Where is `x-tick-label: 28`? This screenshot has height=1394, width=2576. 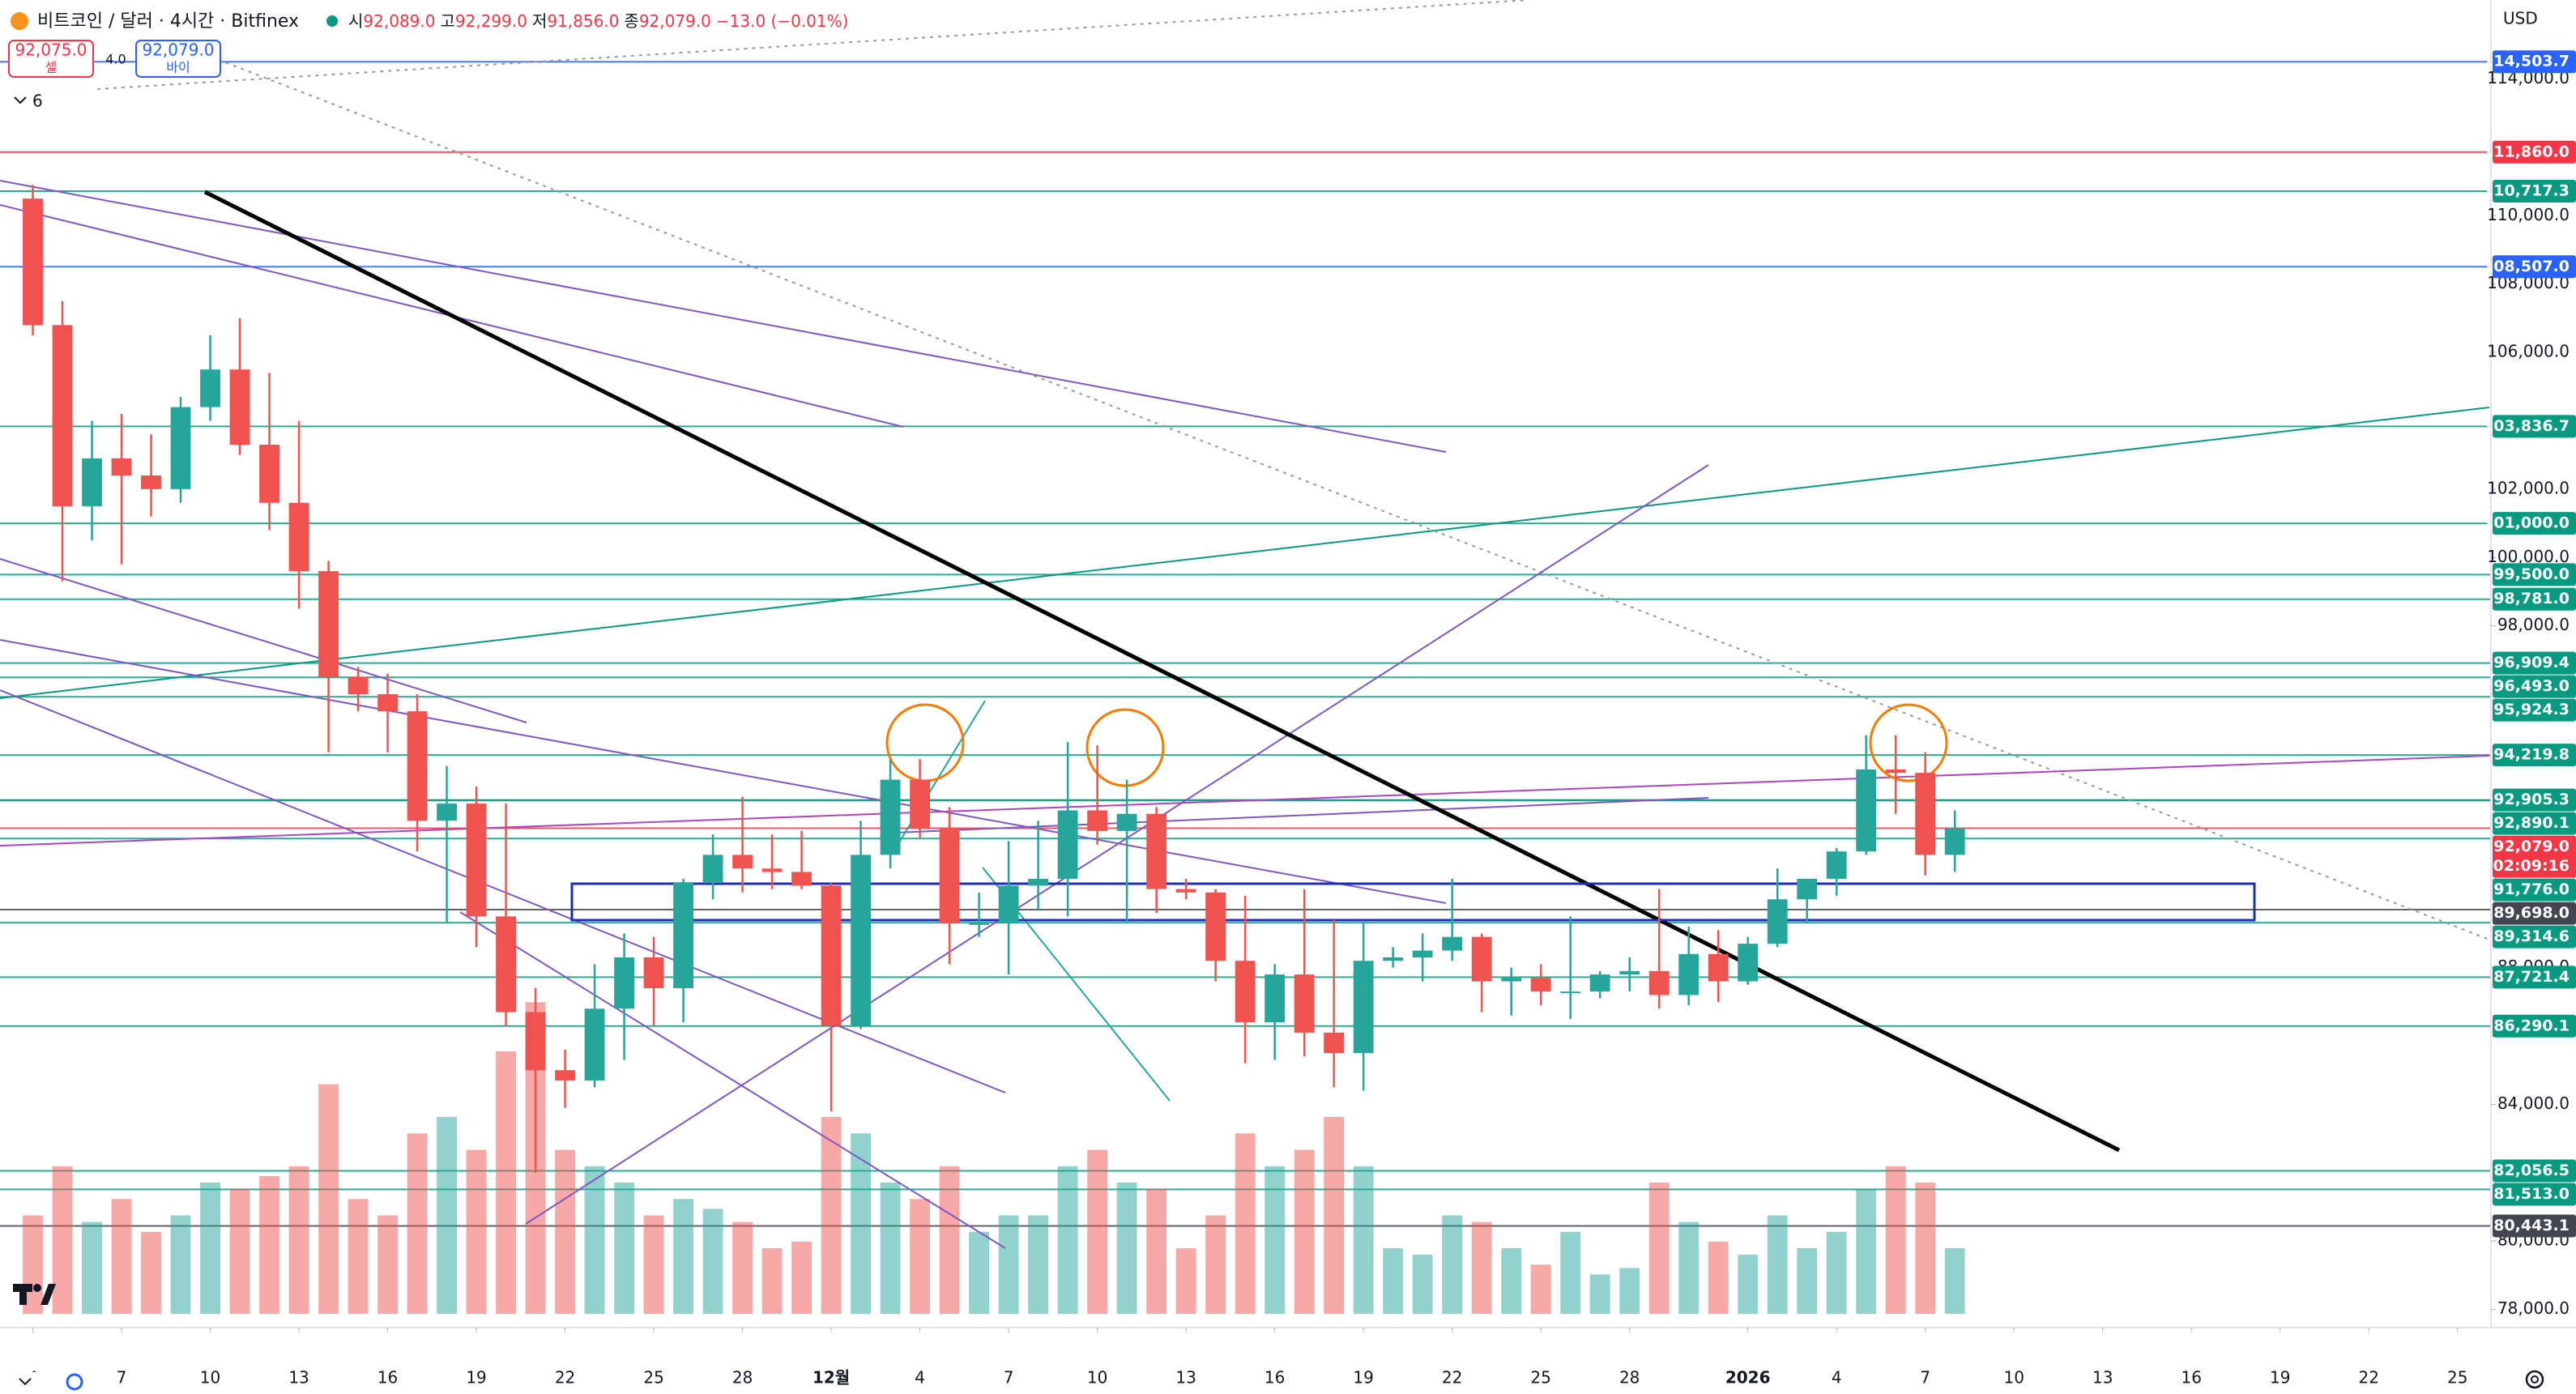 x-tick-label: 28 is located at coordinates (743, 1378).